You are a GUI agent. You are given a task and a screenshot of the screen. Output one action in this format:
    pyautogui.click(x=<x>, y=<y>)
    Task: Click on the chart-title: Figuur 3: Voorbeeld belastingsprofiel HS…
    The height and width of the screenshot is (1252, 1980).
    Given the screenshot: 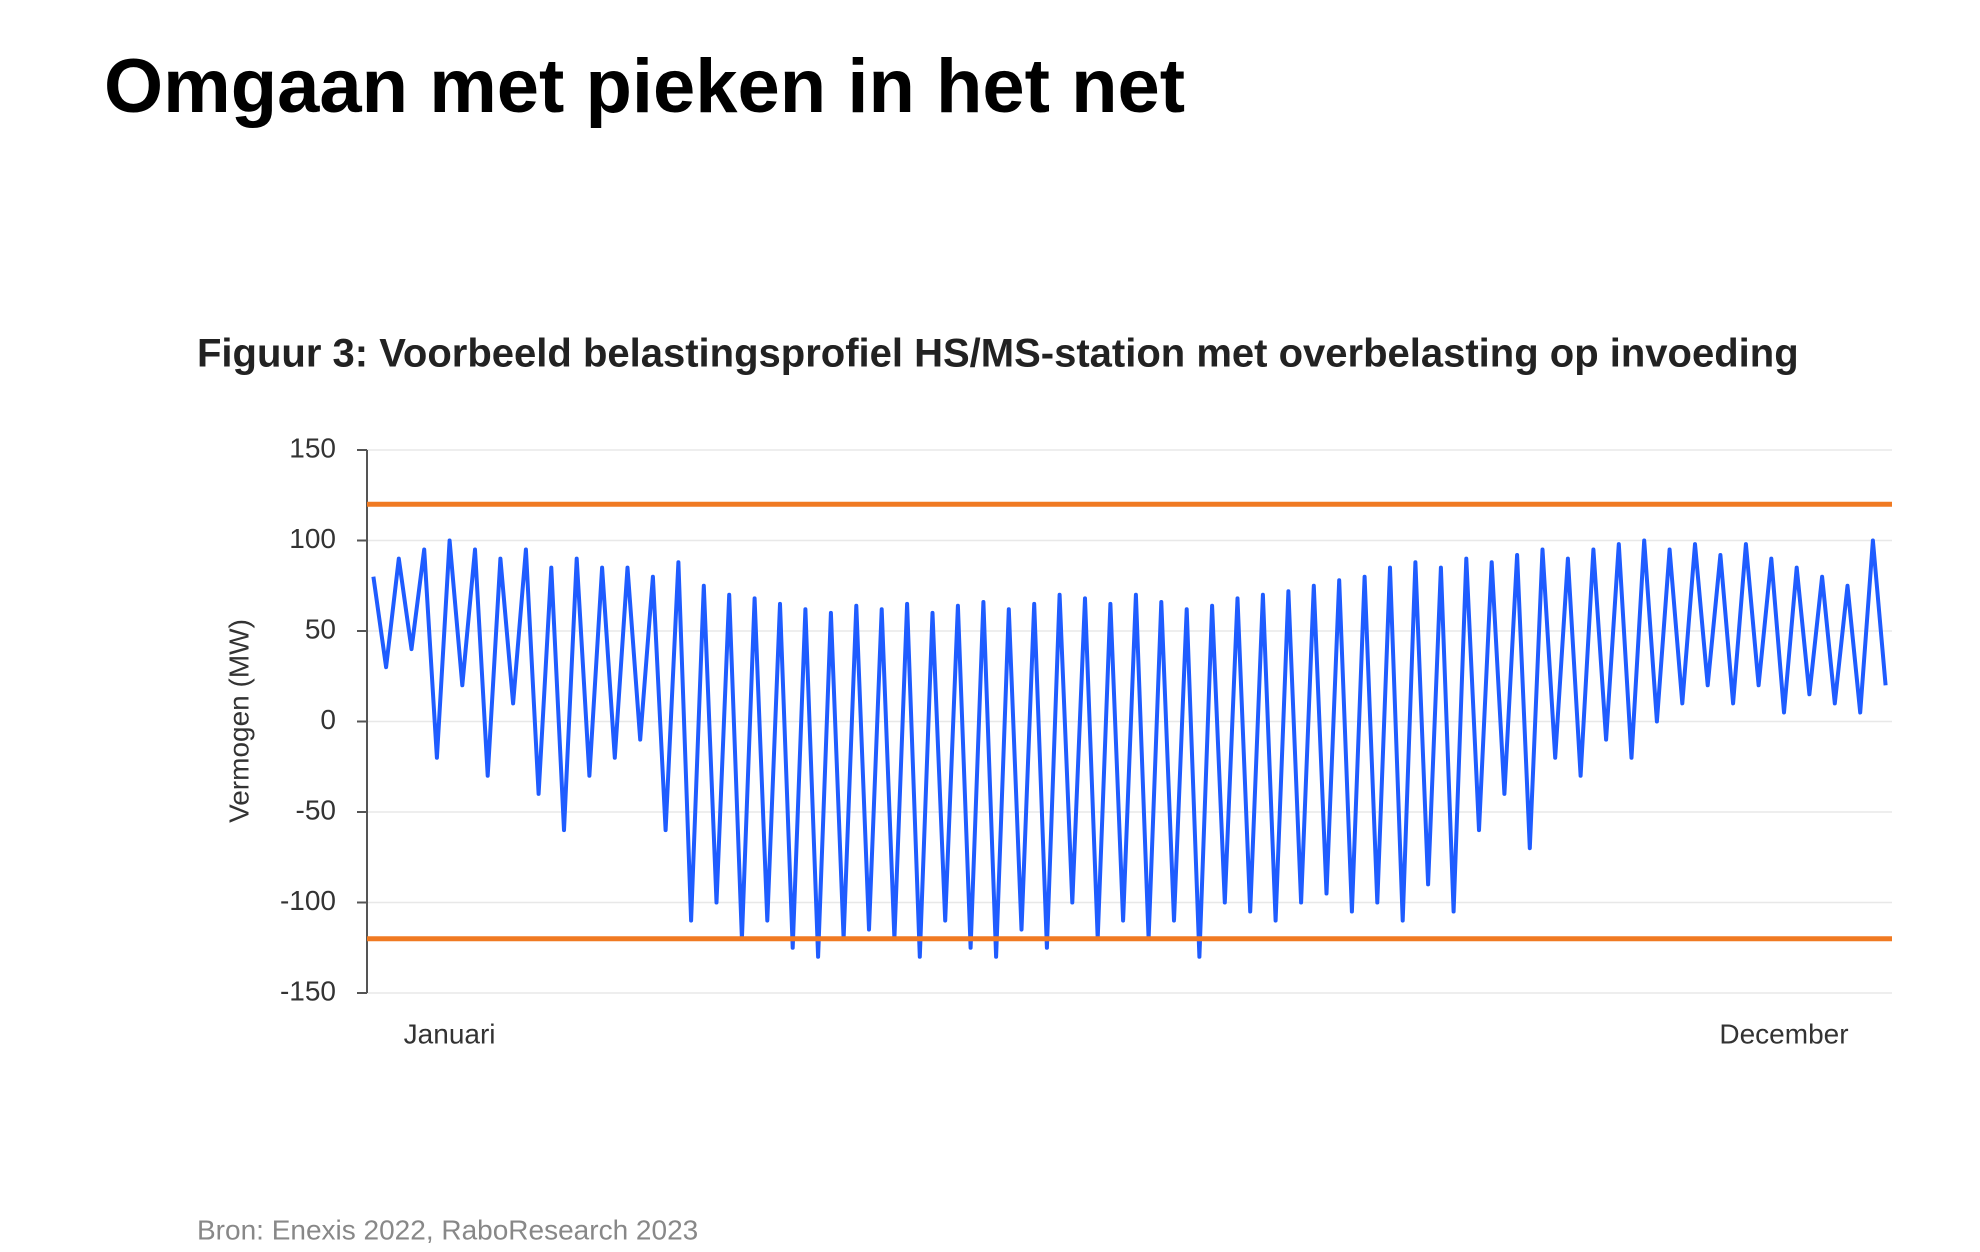 What is the action you would take?
    pyautogui.click(x=998, y=354)
    